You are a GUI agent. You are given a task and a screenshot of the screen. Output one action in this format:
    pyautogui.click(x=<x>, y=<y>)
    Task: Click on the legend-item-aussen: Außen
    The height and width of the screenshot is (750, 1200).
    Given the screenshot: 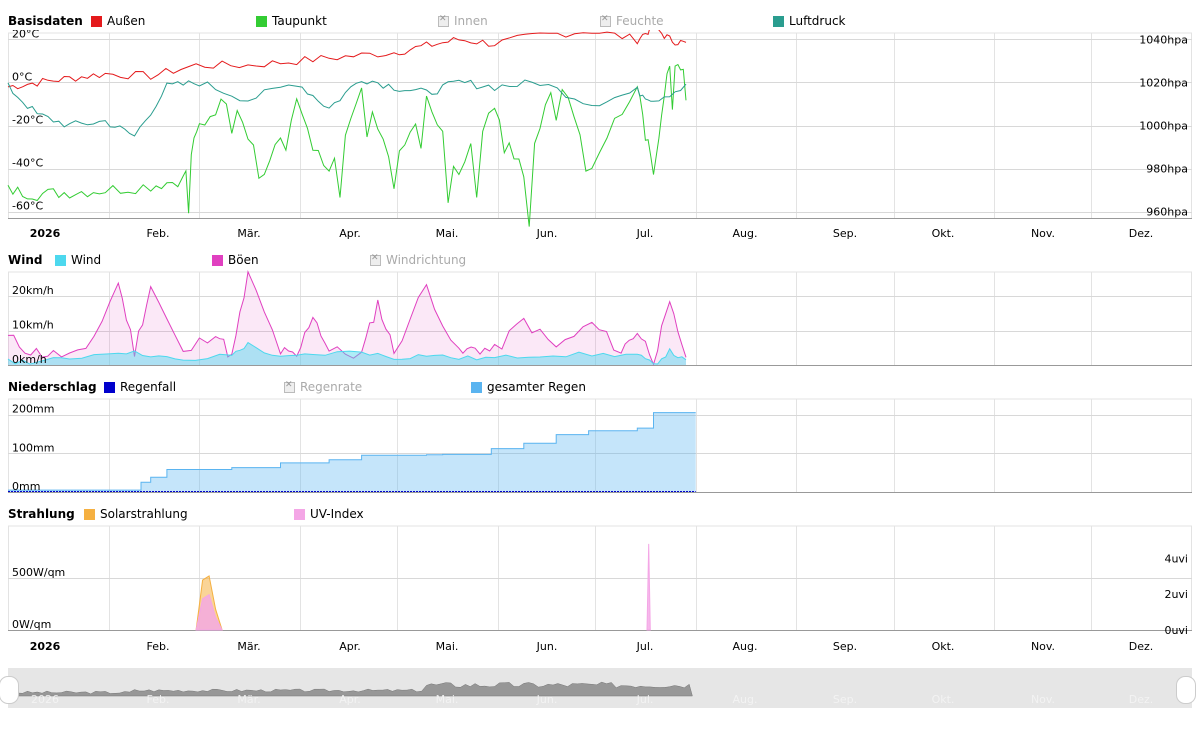 What is the action you would take?
    pyautogui.click(x=118, y=21)
    